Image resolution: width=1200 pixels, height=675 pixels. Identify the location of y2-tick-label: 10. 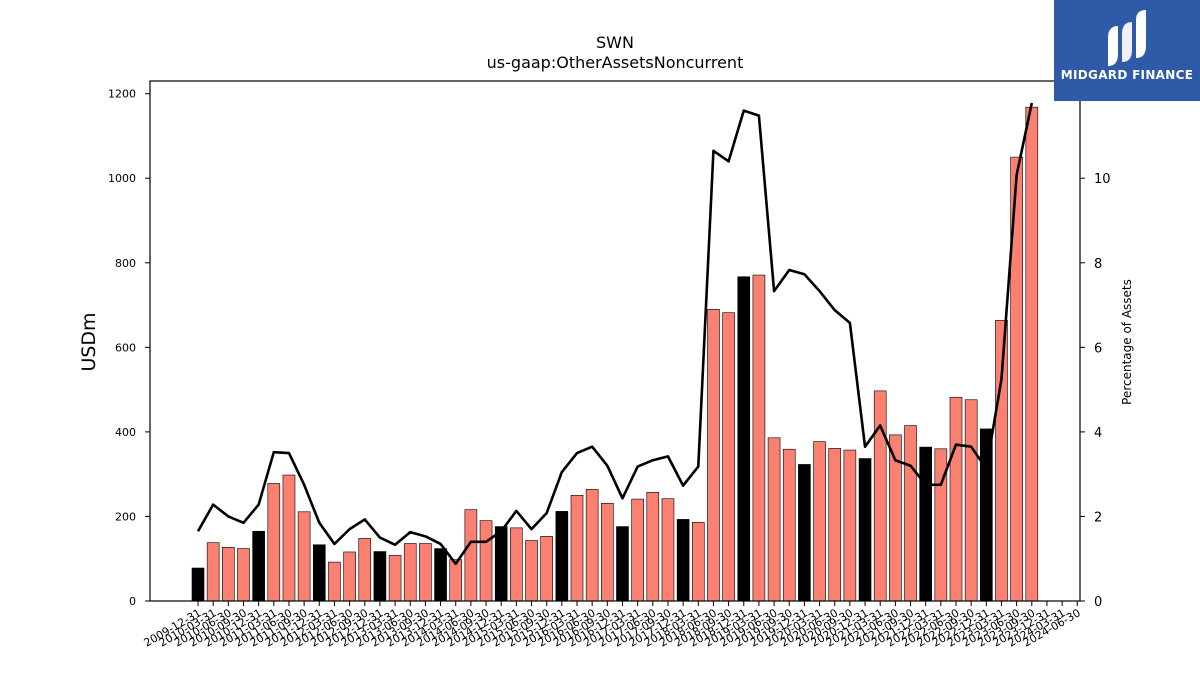
(1102, 179).